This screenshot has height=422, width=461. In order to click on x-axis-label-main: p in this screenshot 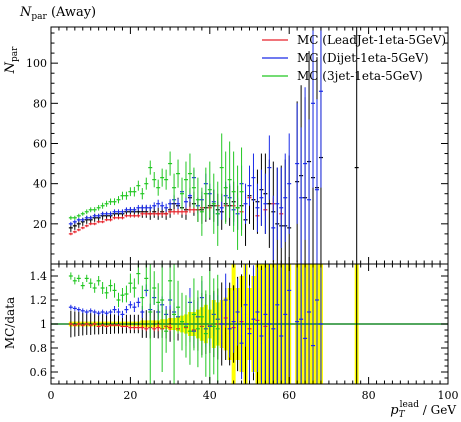, I will do `click(394, 410)`.